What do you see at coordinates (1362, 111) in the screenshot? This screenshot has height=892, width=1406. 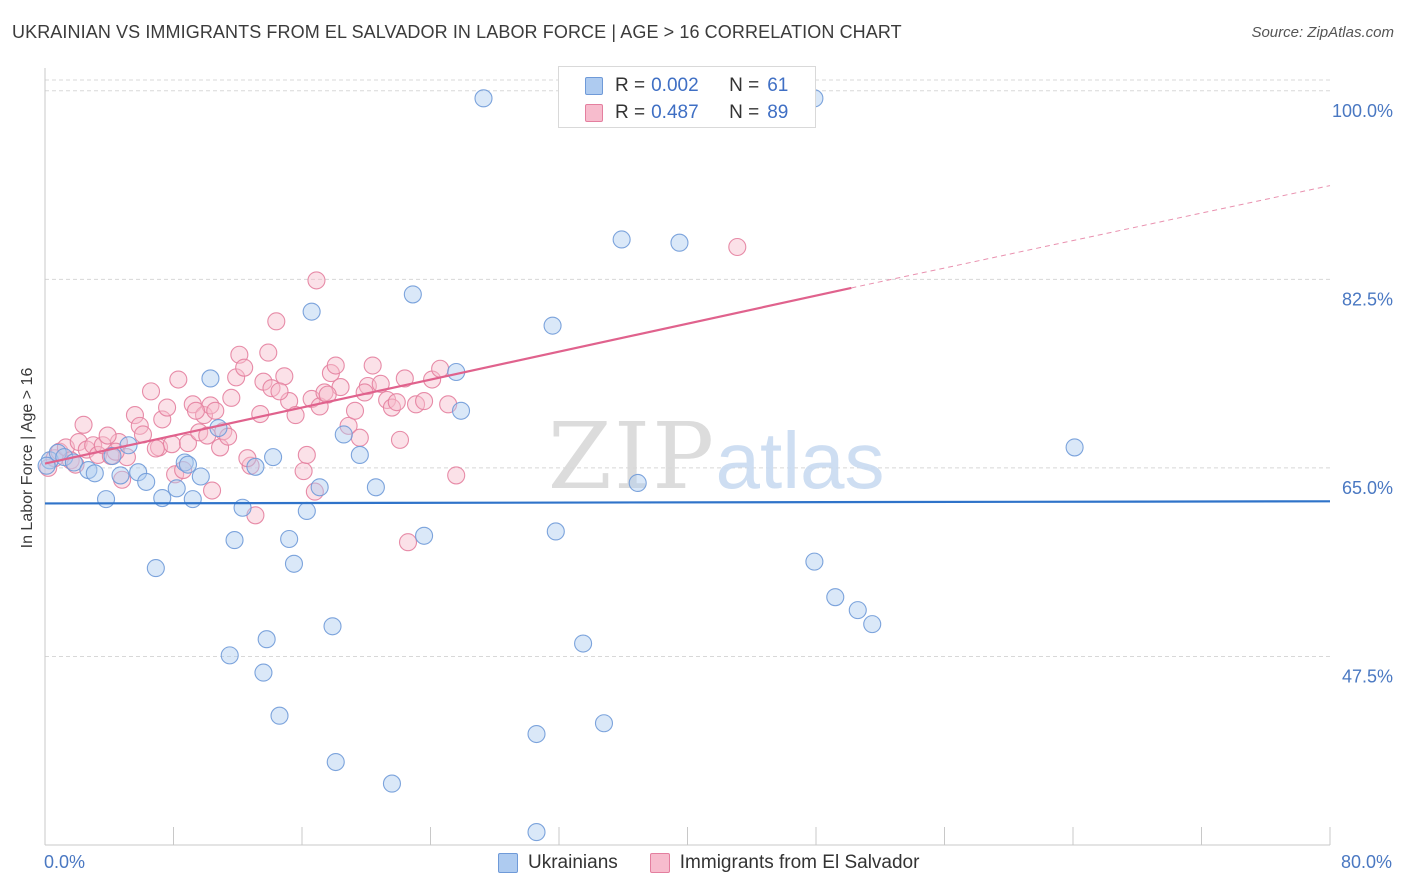 I see `y-tick-label: 100.0%` at bounding box center [1362, 111].